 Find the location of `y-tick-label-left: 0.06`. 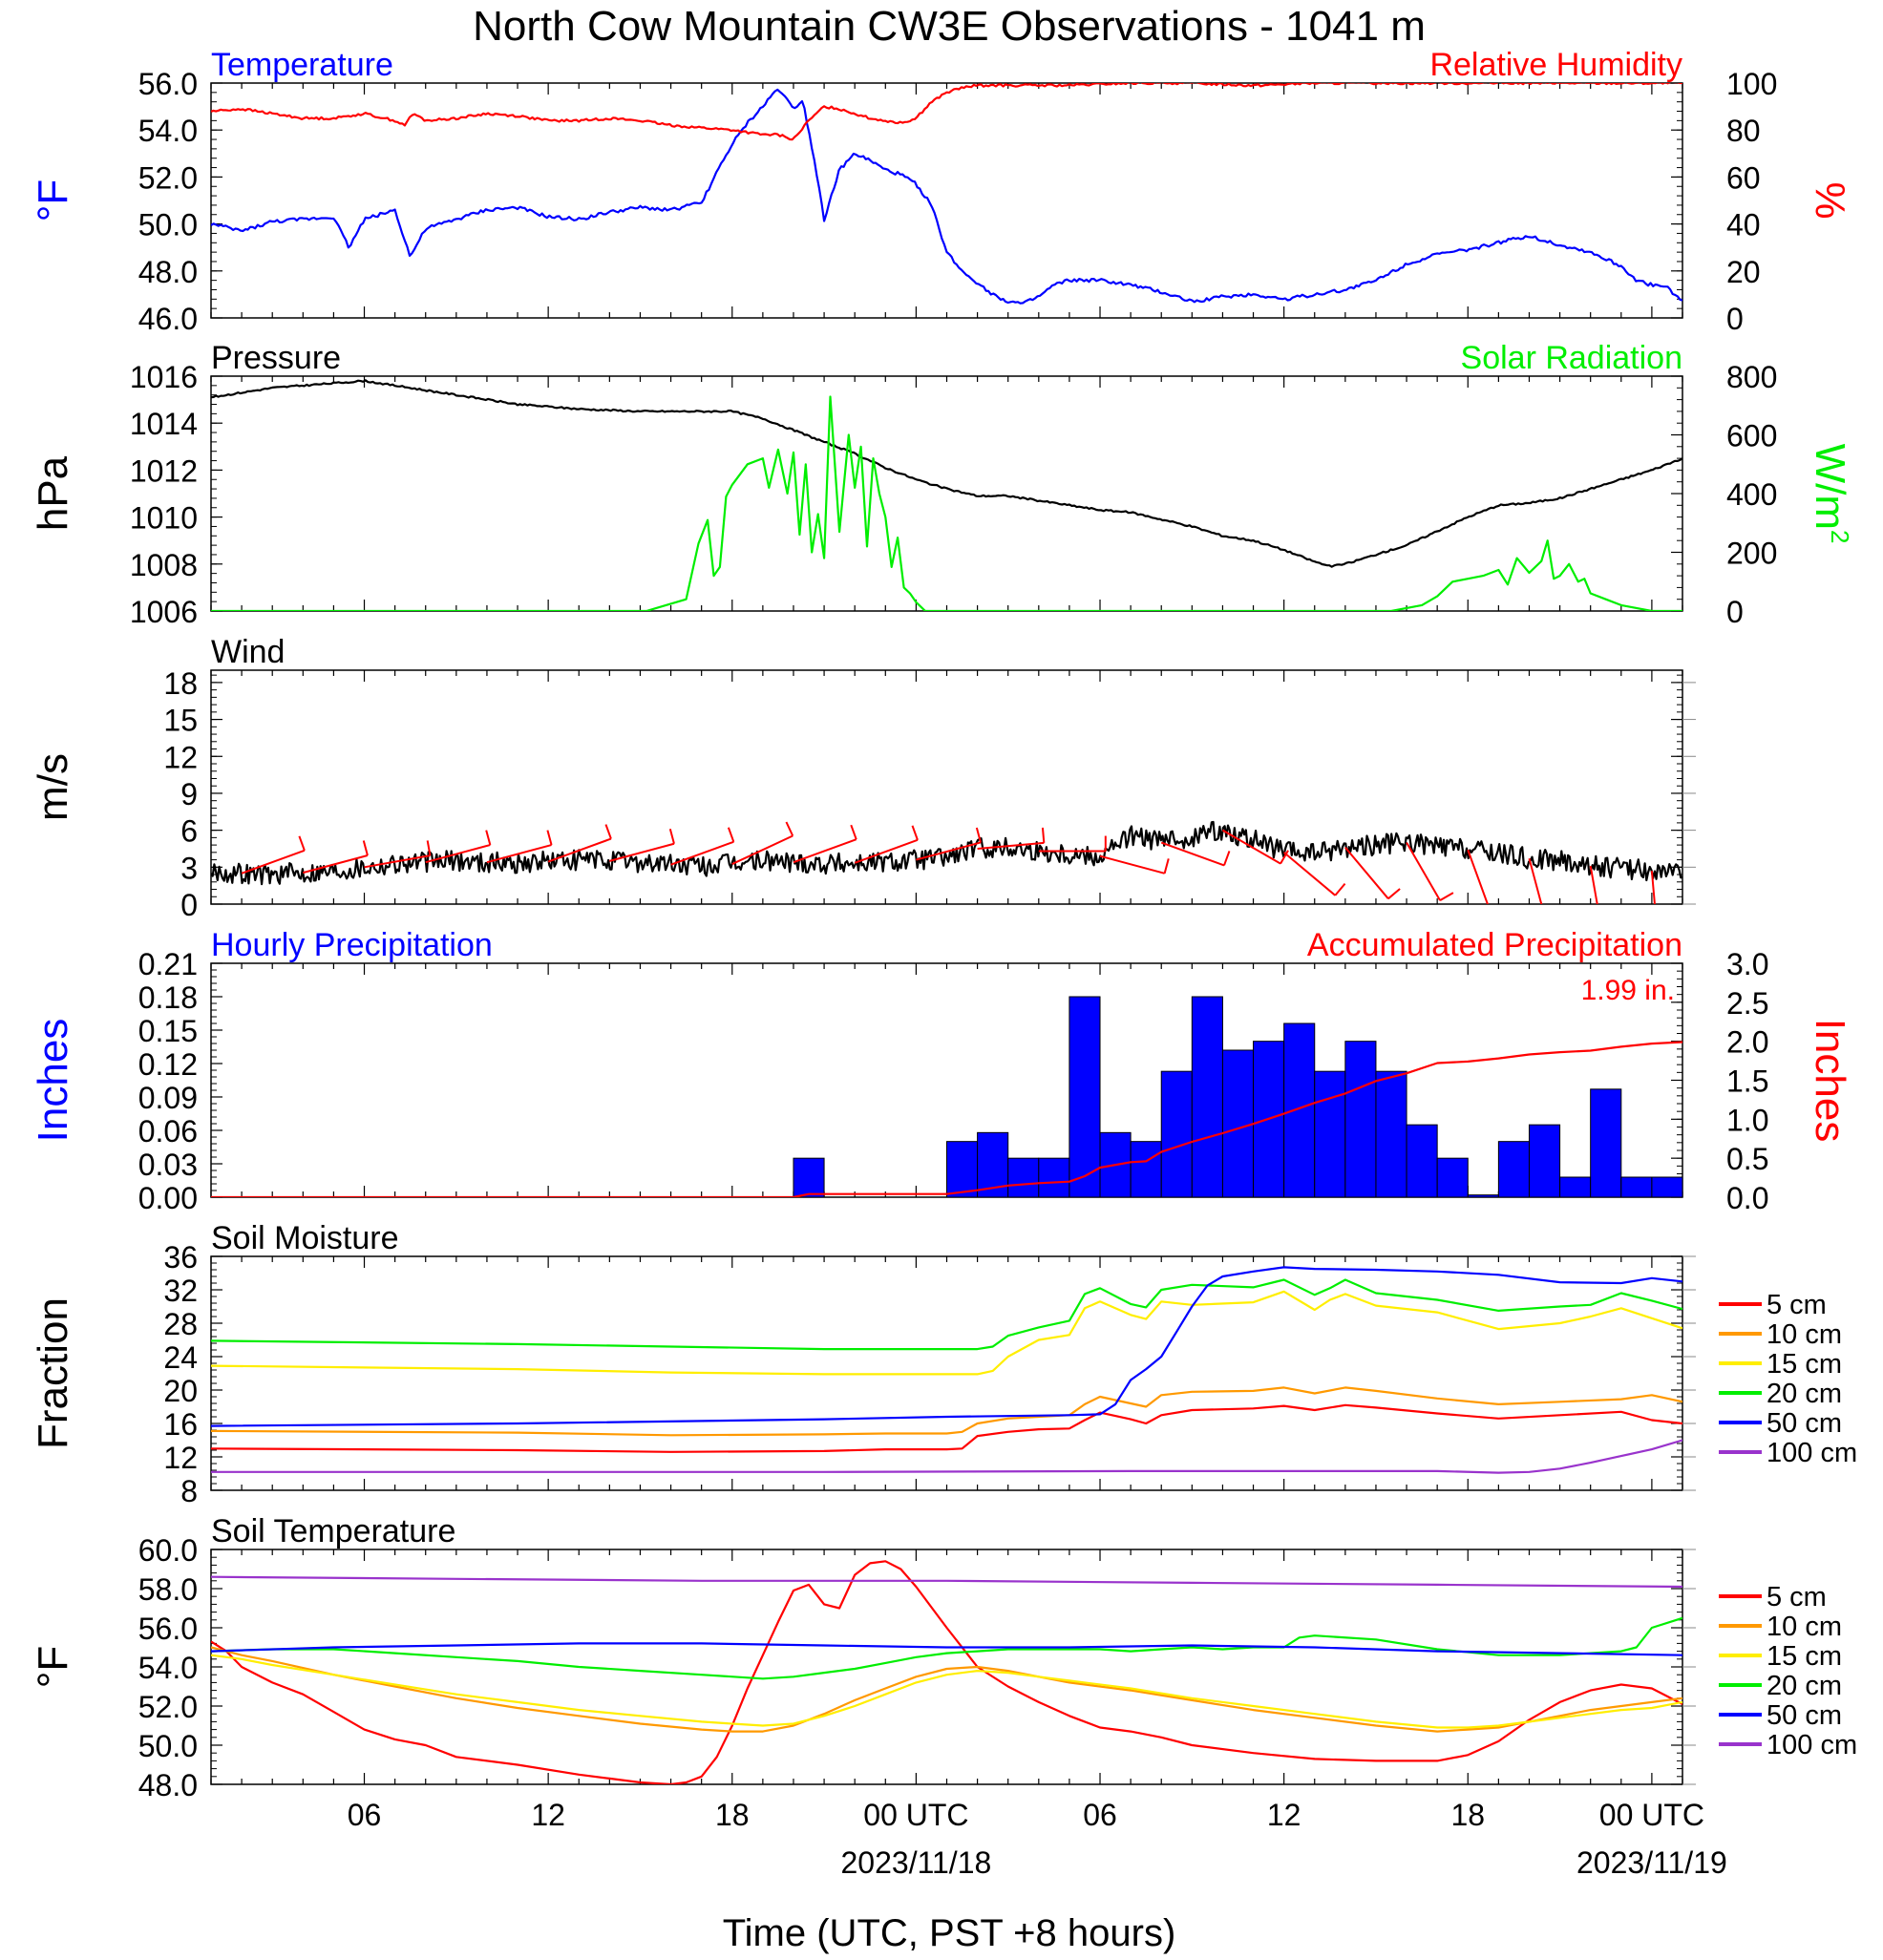

y-tick-label-left: 0.06 is located at coordinates (168, 1131).